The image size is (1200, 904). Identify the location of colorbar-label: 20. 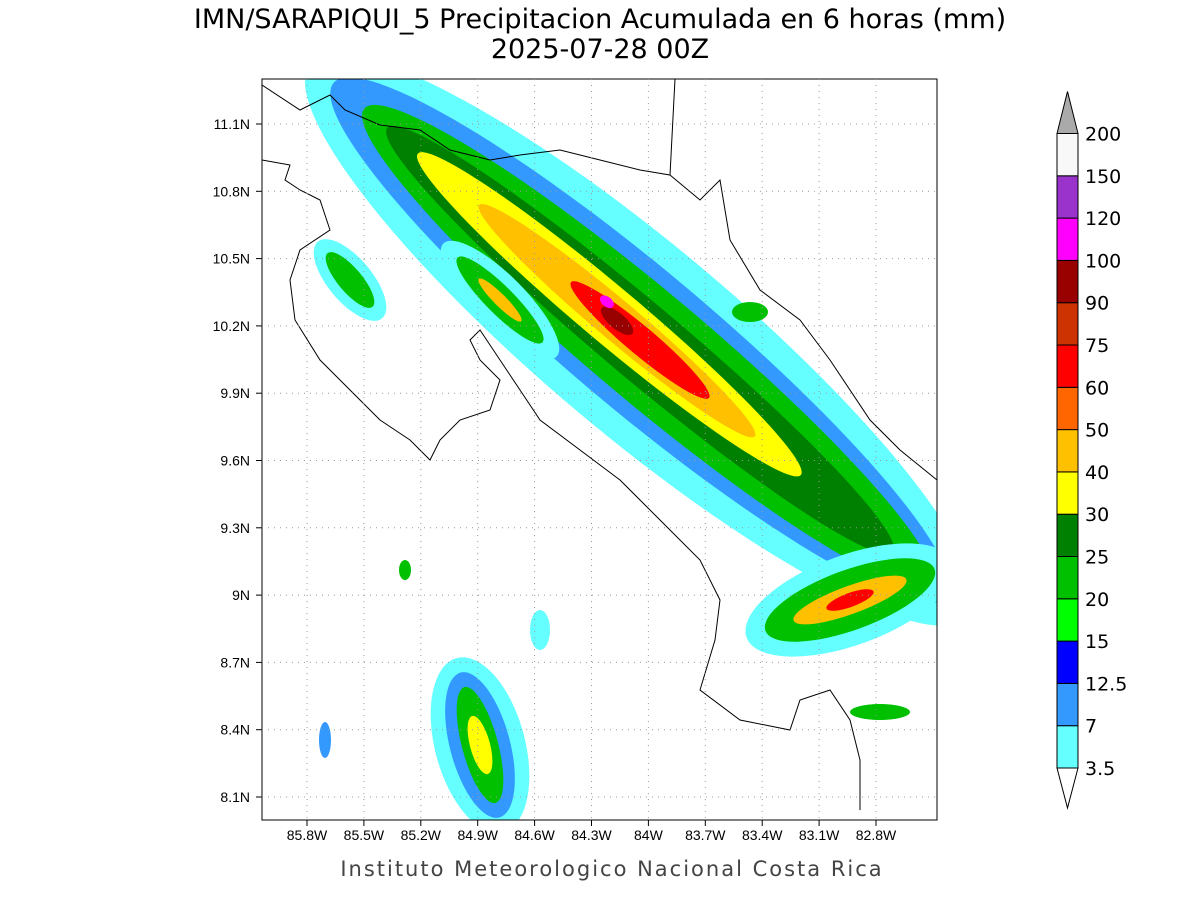
(1097, 600).